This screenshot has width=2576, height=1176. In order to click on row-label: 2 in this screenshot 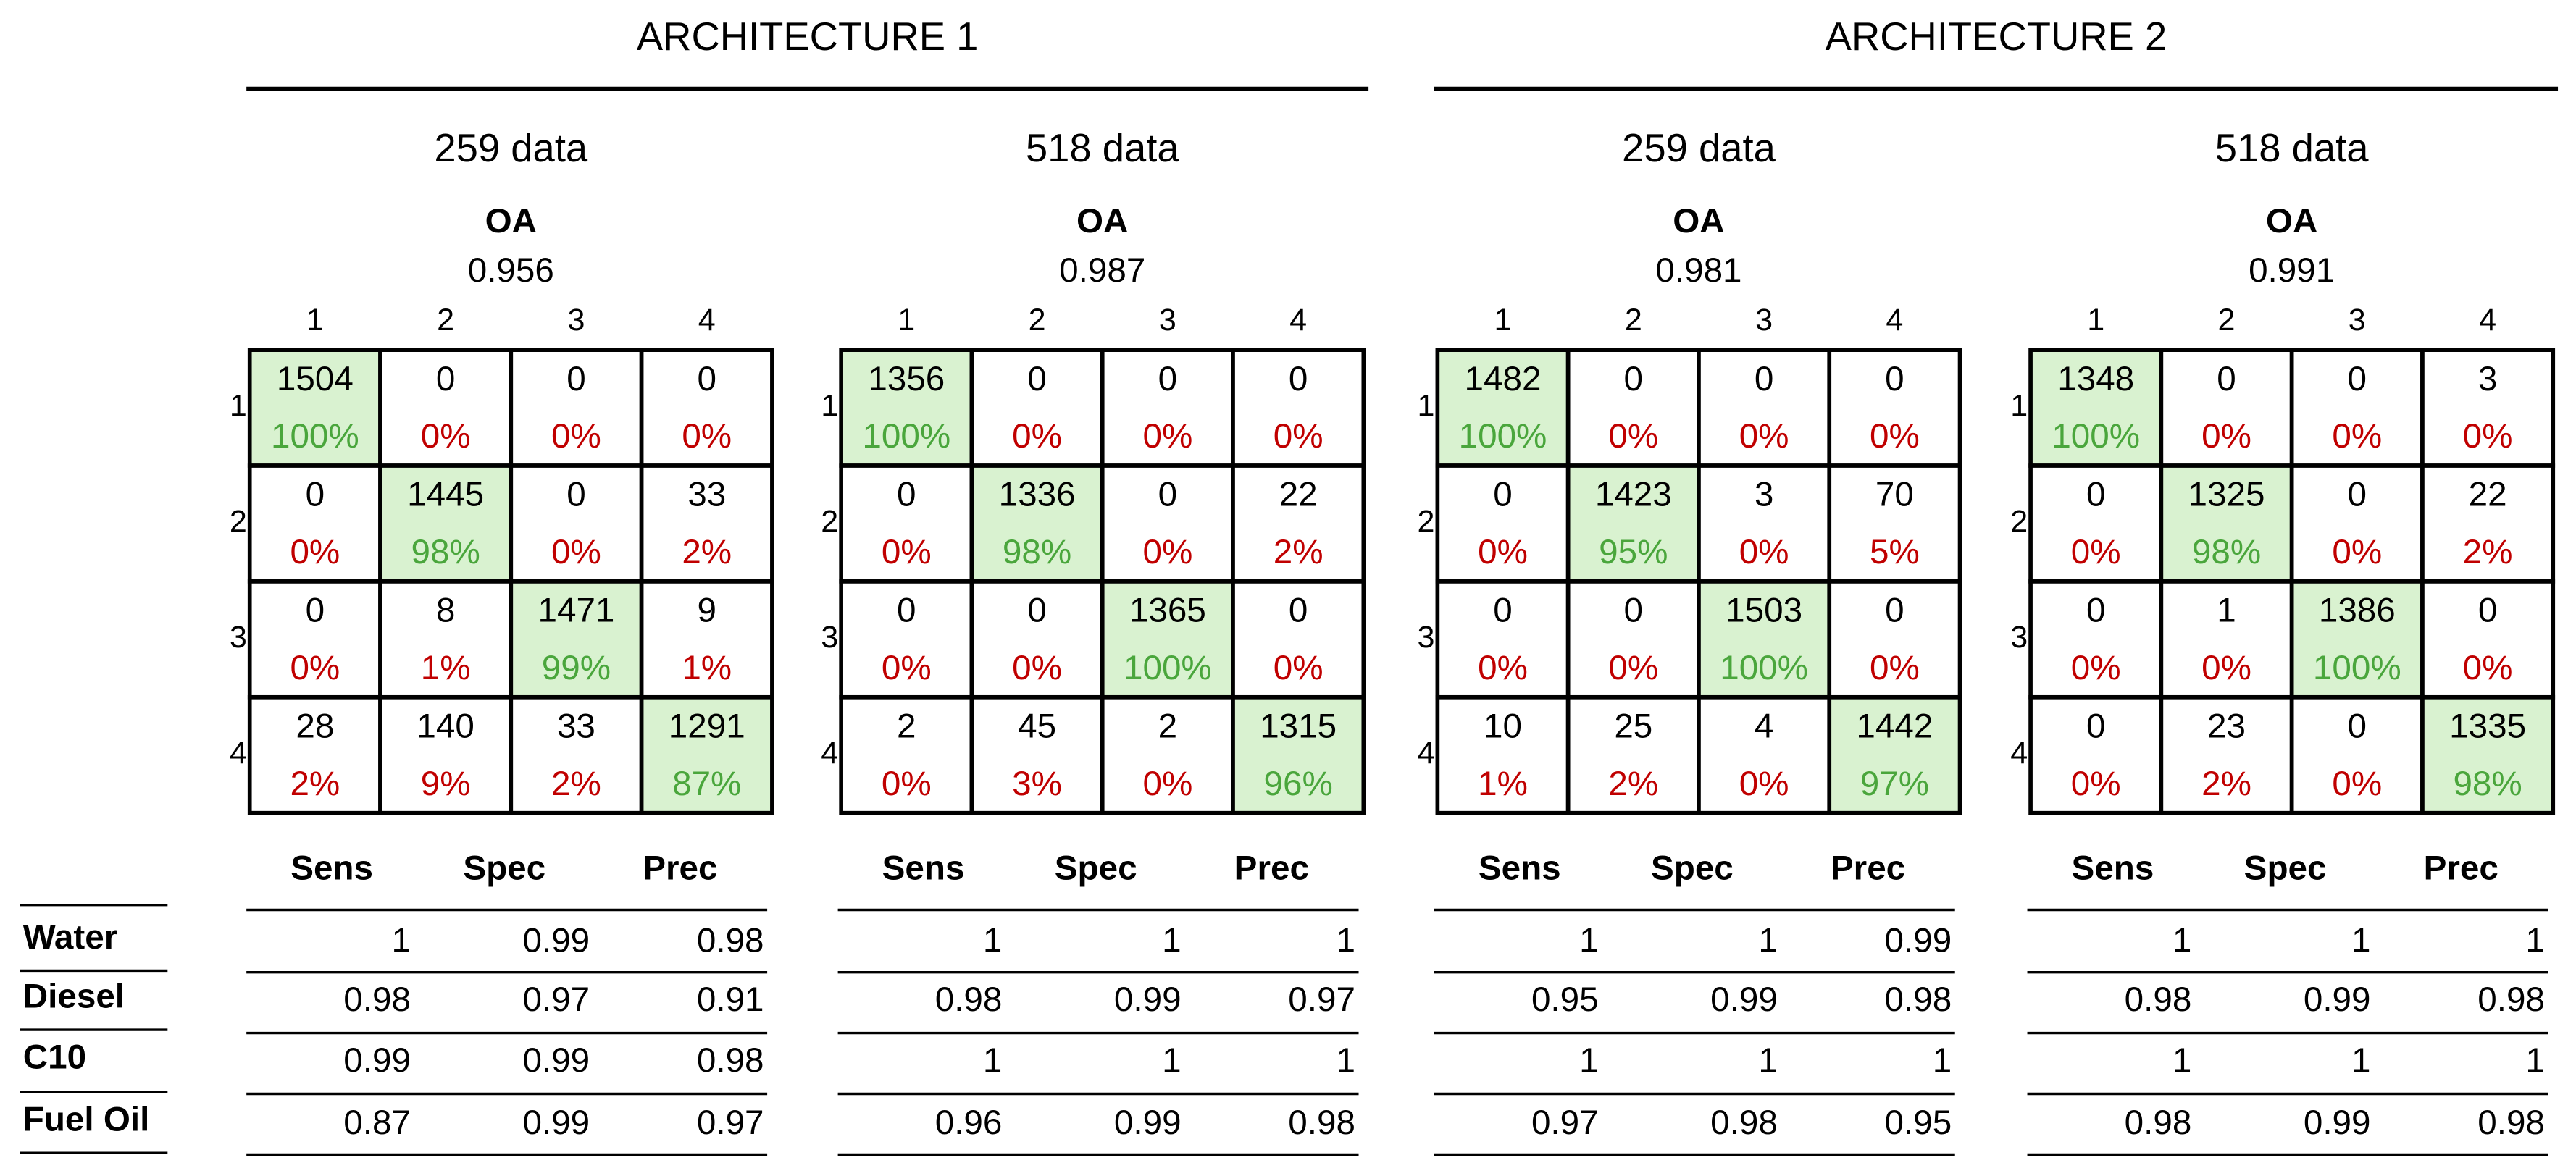, I will do `click(829, 521)`.